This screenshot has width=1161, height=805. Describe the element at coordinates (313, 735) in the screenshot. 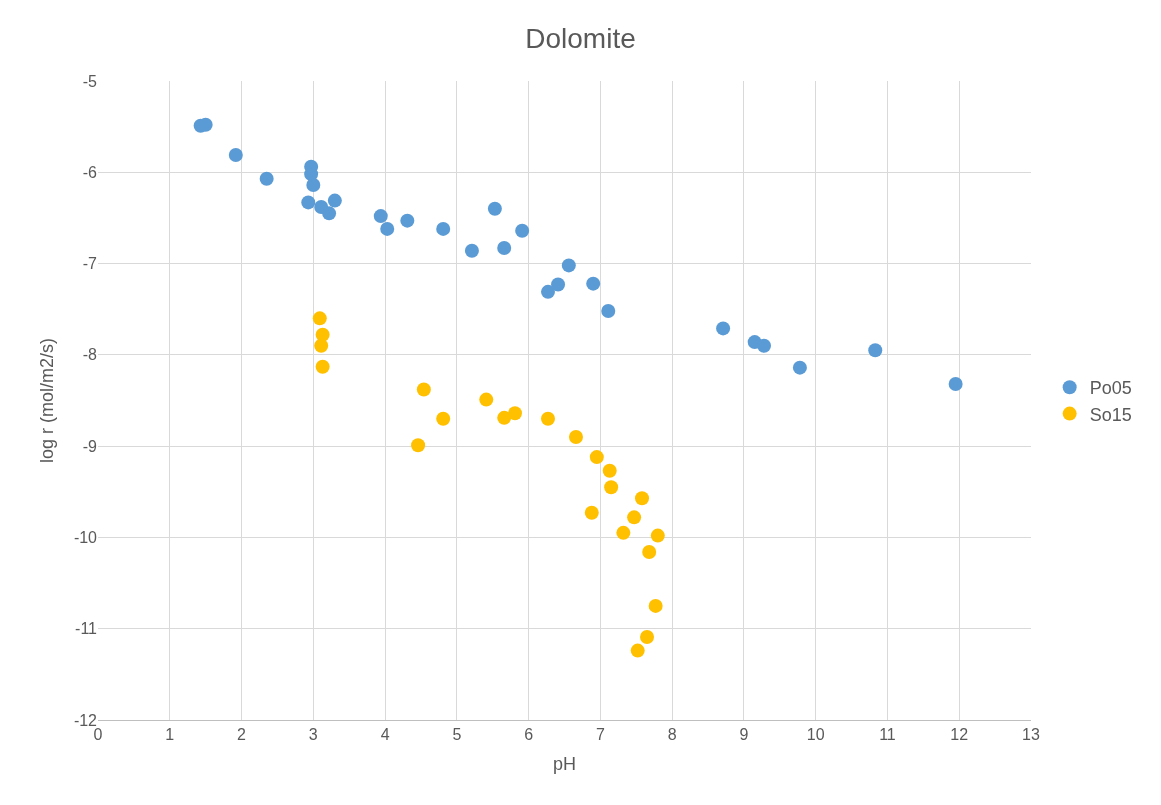

I see `x-tick-label: 3` at that location.